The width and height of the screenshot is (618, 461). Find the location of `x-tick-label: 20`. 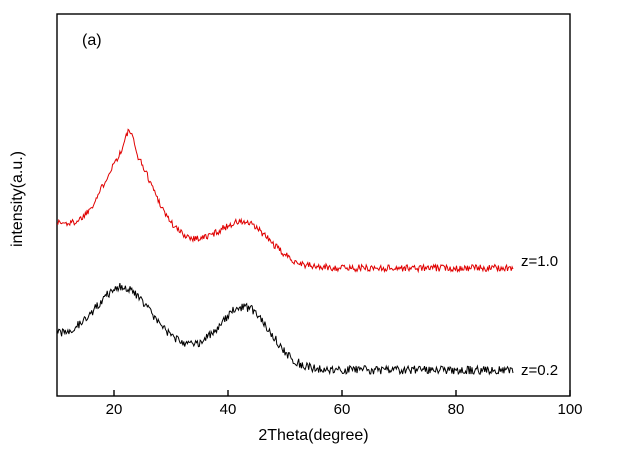

x-tick-label: 20 is located at coordinates (114, 409).